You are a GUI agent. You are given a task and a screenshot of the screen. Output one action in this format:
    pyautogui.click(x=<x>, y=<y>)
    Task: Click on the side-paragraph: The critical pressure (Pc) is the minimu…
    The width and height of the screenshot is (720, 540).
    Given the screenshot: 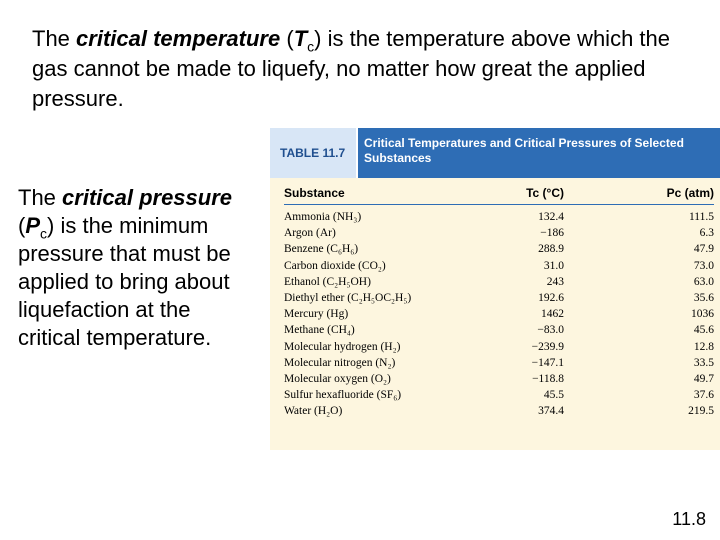 What is the action you would take?
    pyautogui.click(x=138, y=268)
    